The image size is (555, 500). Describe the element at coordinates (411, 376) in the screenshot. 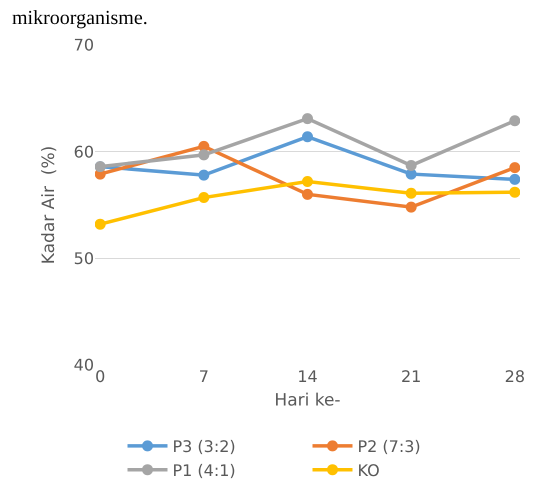

I see `x-tick-label: 21` at that location.